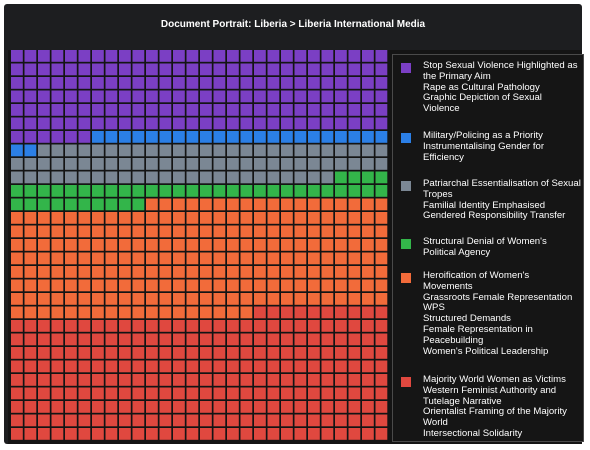  What do you see at coordinates (481, 87) in the screenshot?
I see `legend-label: Rape as Cultural Pathology` at bounding box center [481, 87].